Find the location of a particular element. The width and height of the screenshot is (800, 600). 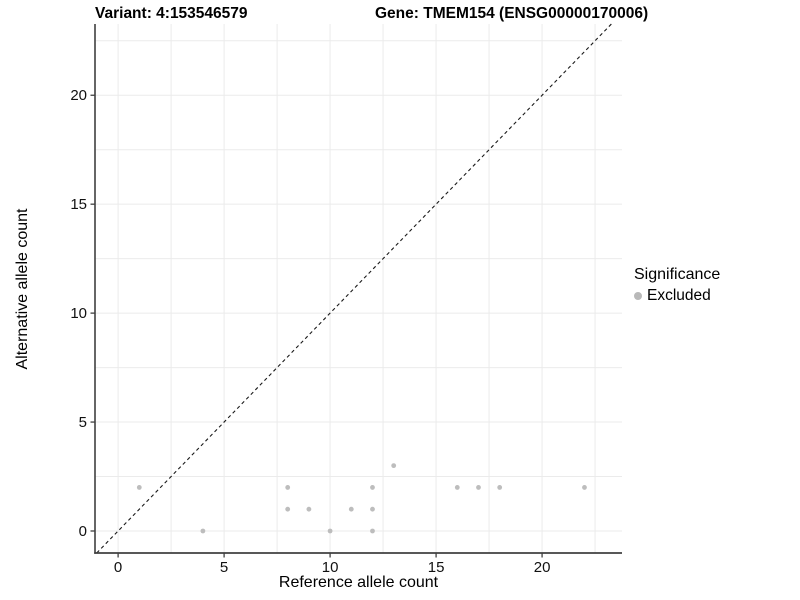

y-tick-label: 20 is located at coordinates (78, 95).